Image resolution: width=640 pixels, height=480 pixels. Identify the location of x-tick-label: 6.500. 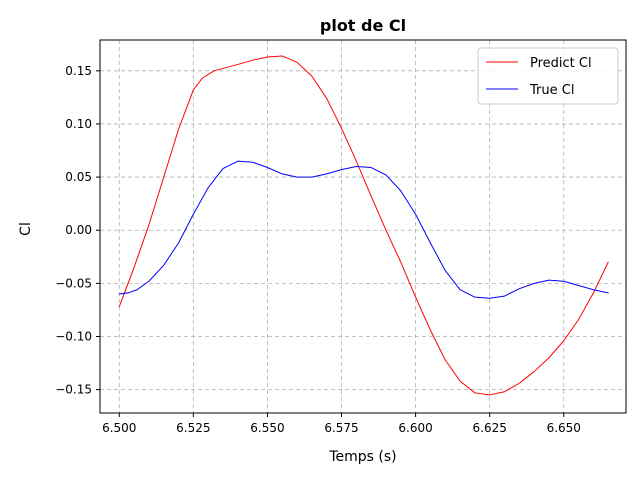
(119, 428).